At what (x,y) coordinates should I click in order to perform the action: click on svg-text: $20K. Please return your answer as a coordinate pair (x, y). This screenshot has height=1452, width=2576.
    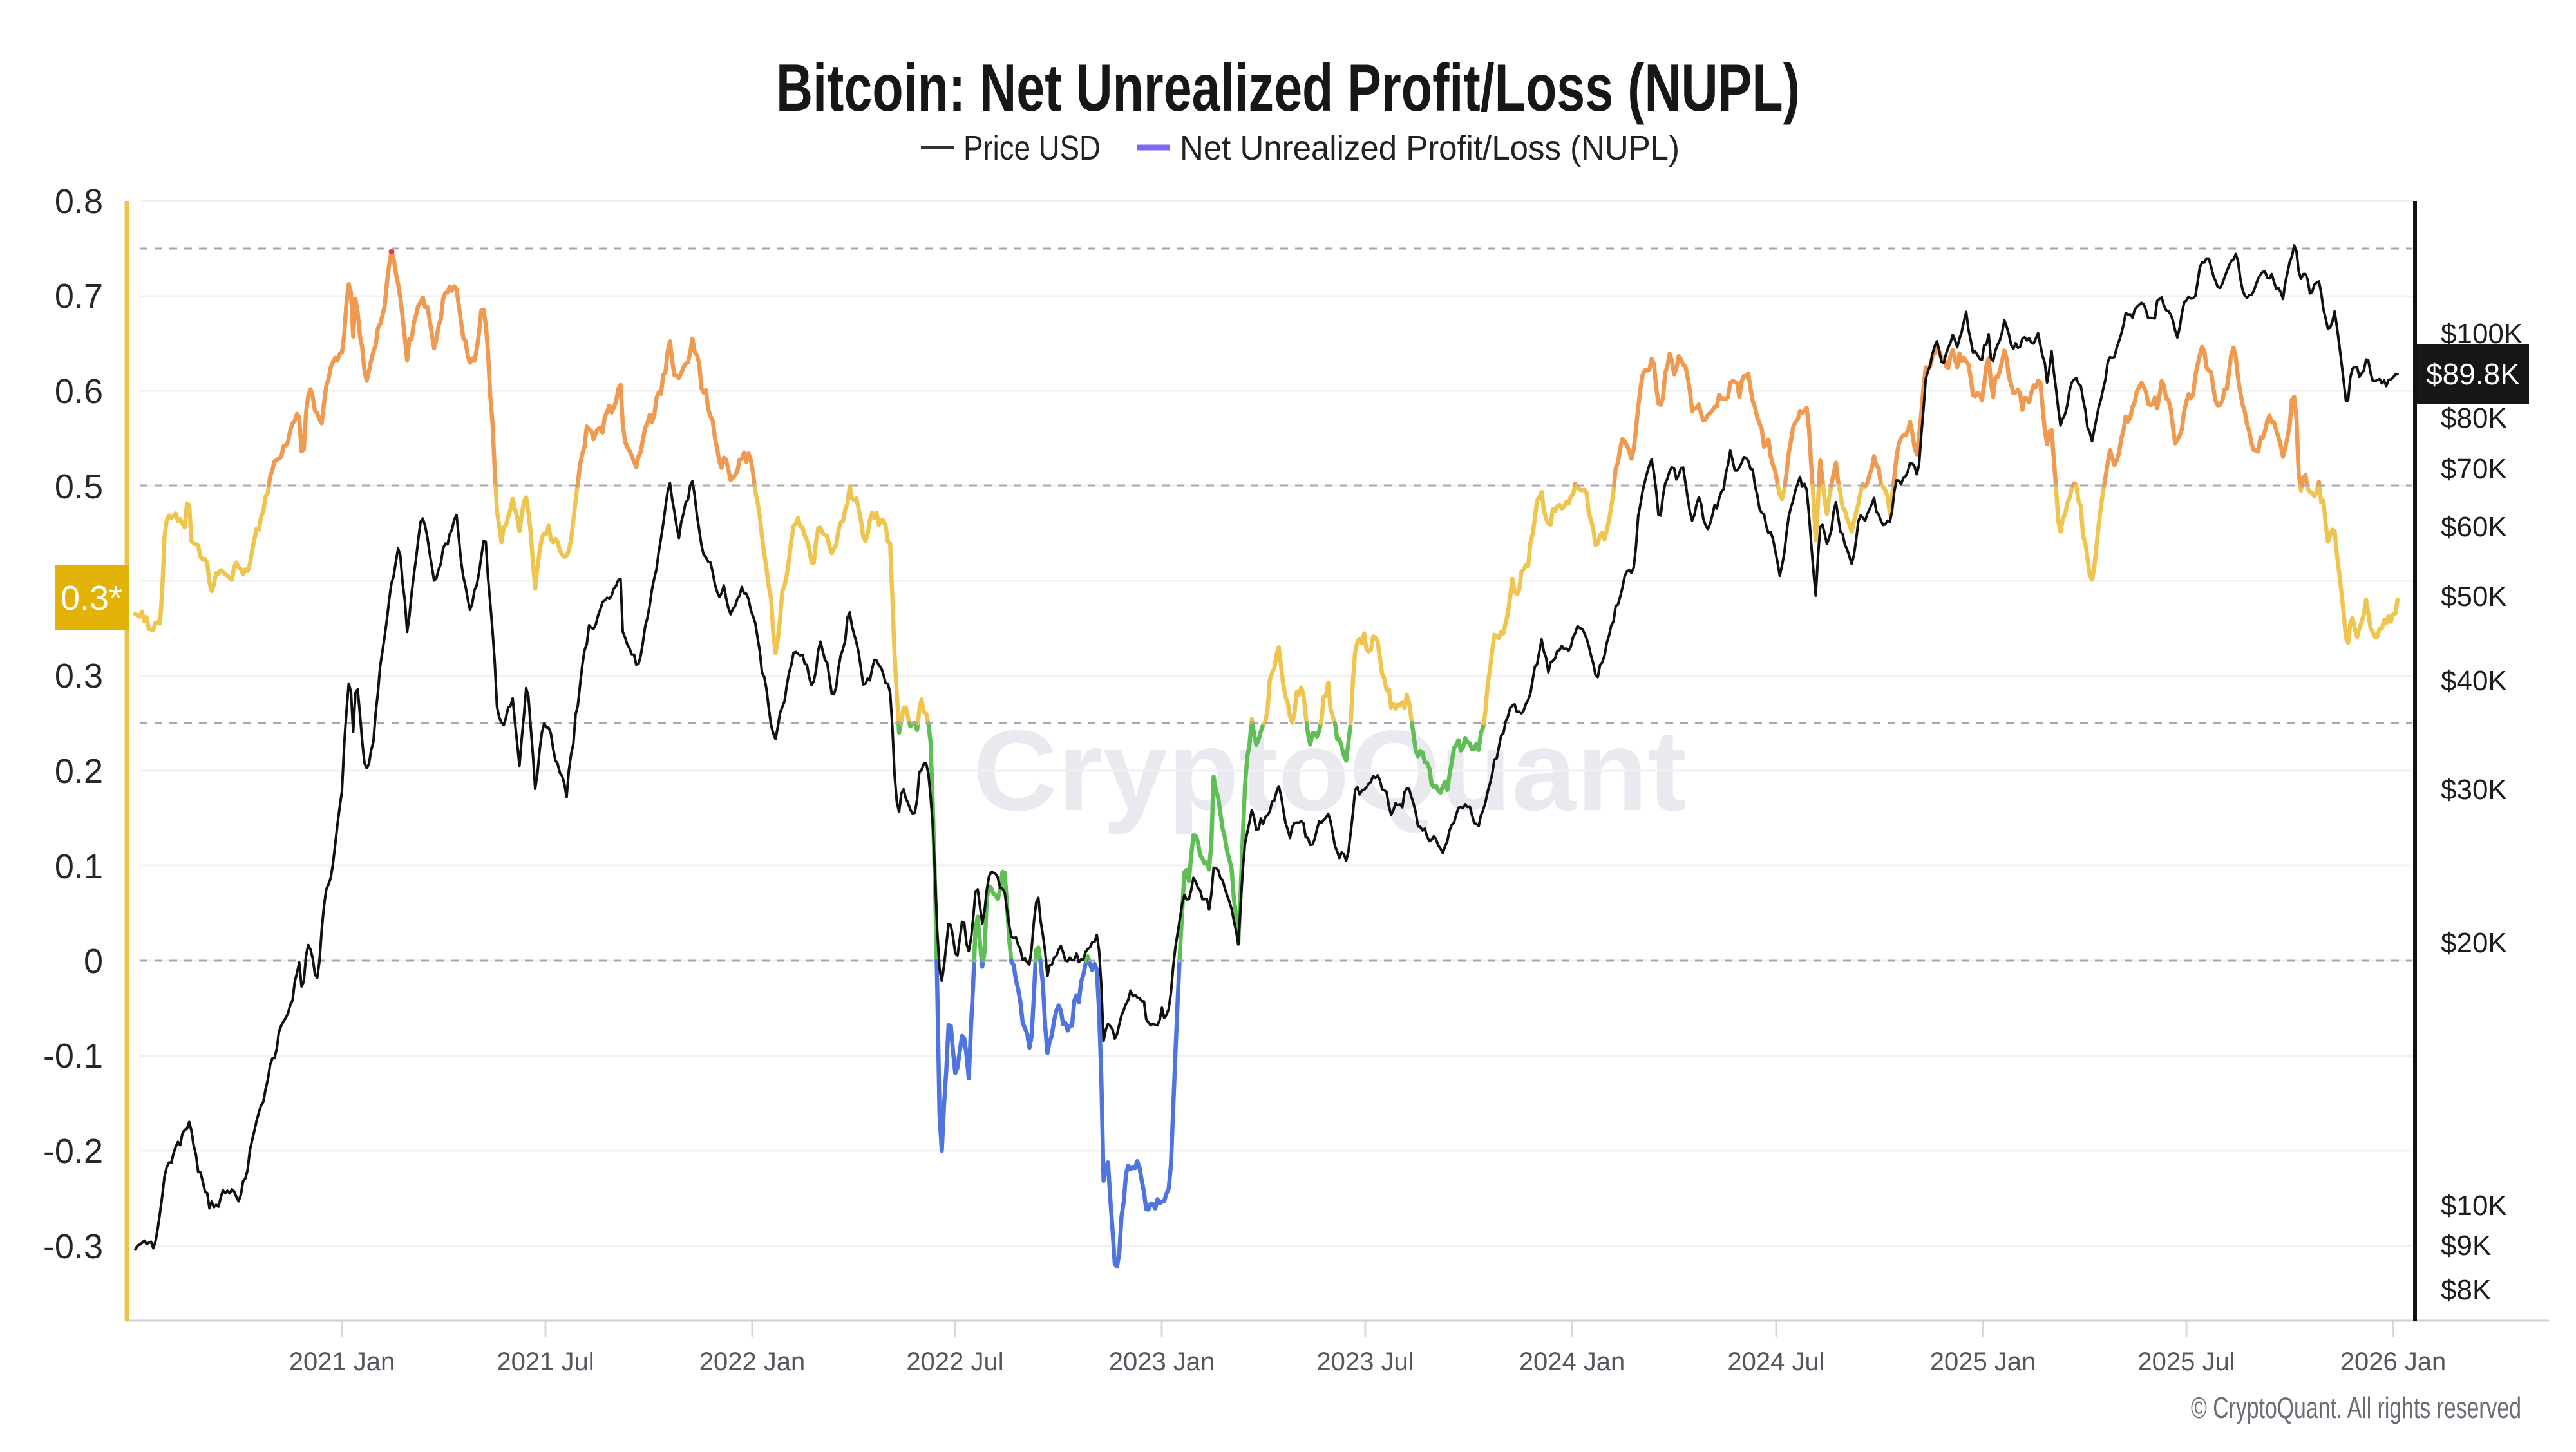
    Looking at the image, I should click on (2474, 943).